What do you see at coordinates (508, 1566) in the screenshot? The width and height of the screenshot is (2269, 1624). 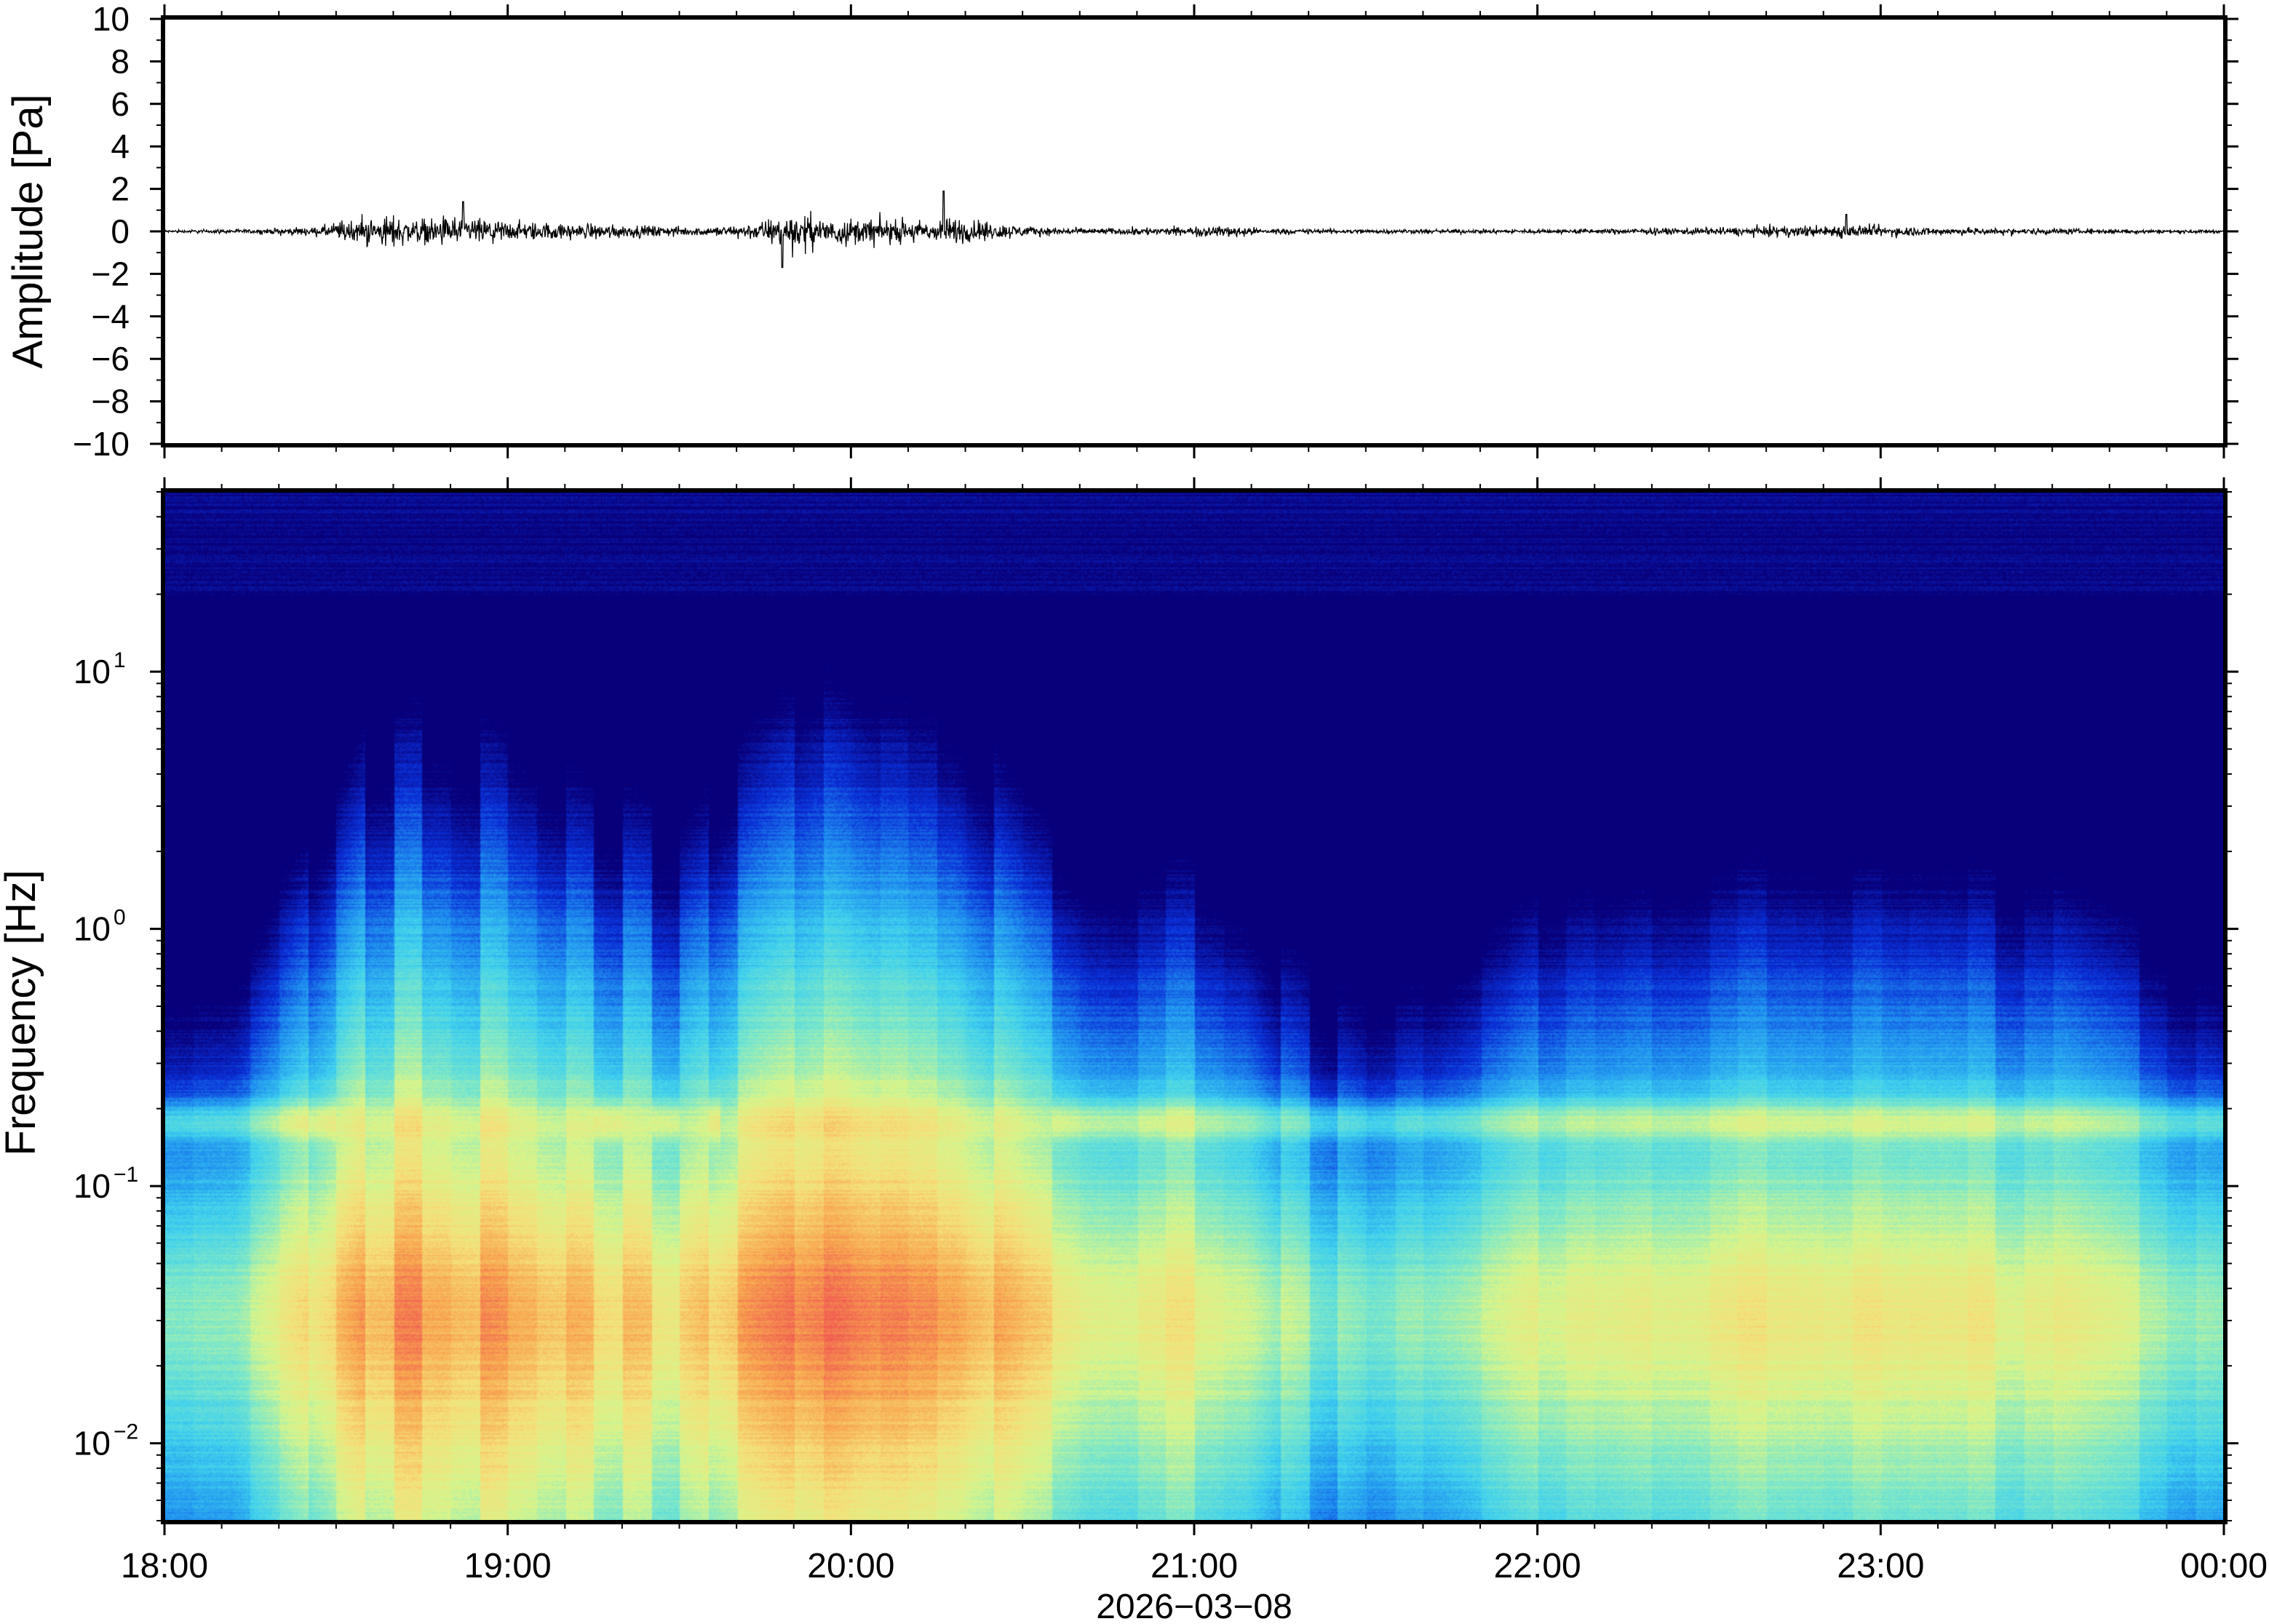 I see `time-tick-label: 19:00` at bounding box center [508, 1566].